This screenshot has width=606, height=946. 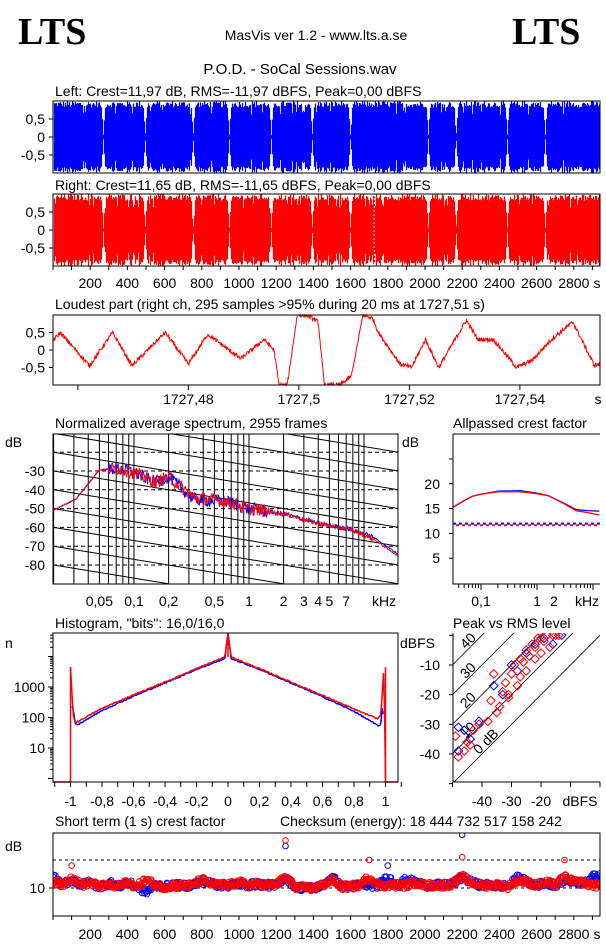 I want to click on xtick-label: 0,5, so click(x=215, y=601).